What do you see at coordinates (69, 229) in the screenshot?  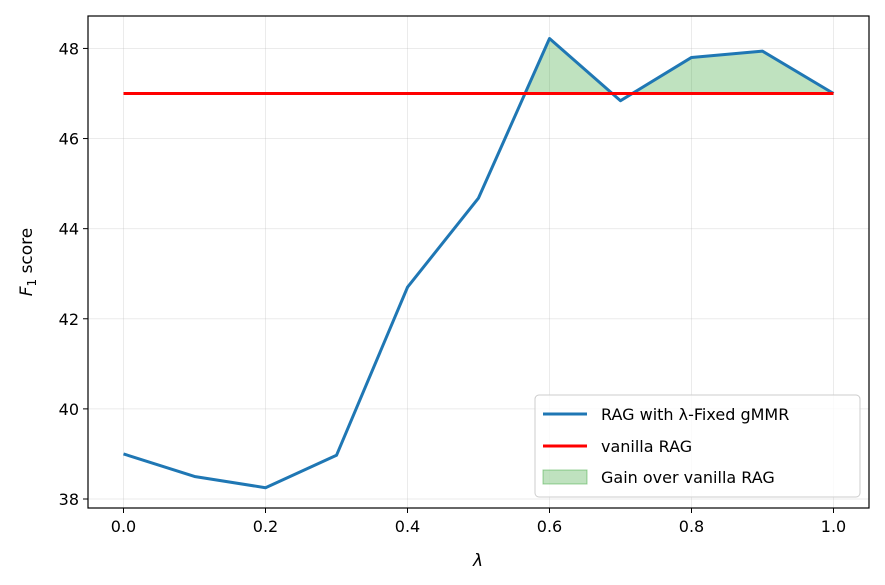 I see `y-tick-label-3: 44` at bounding box center [69, 229].